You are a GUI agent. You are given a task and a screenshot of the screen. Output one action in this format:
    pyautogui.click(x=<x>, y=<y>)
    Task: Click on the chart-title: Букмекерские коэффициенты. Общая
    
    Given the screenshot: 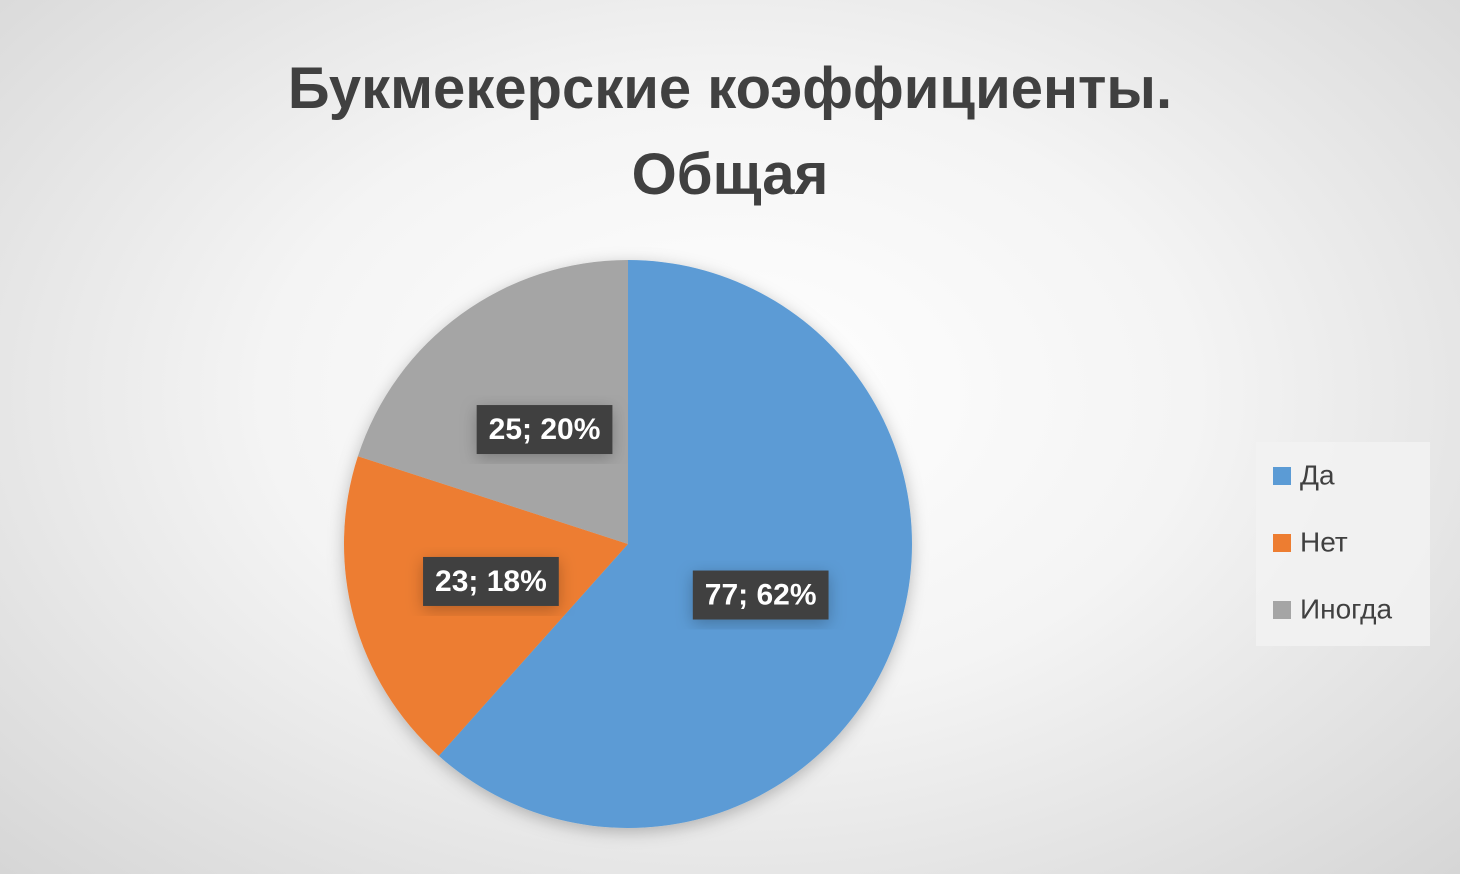 What is the action you would take?
    pyautogui.click(x=730, y=131)
    